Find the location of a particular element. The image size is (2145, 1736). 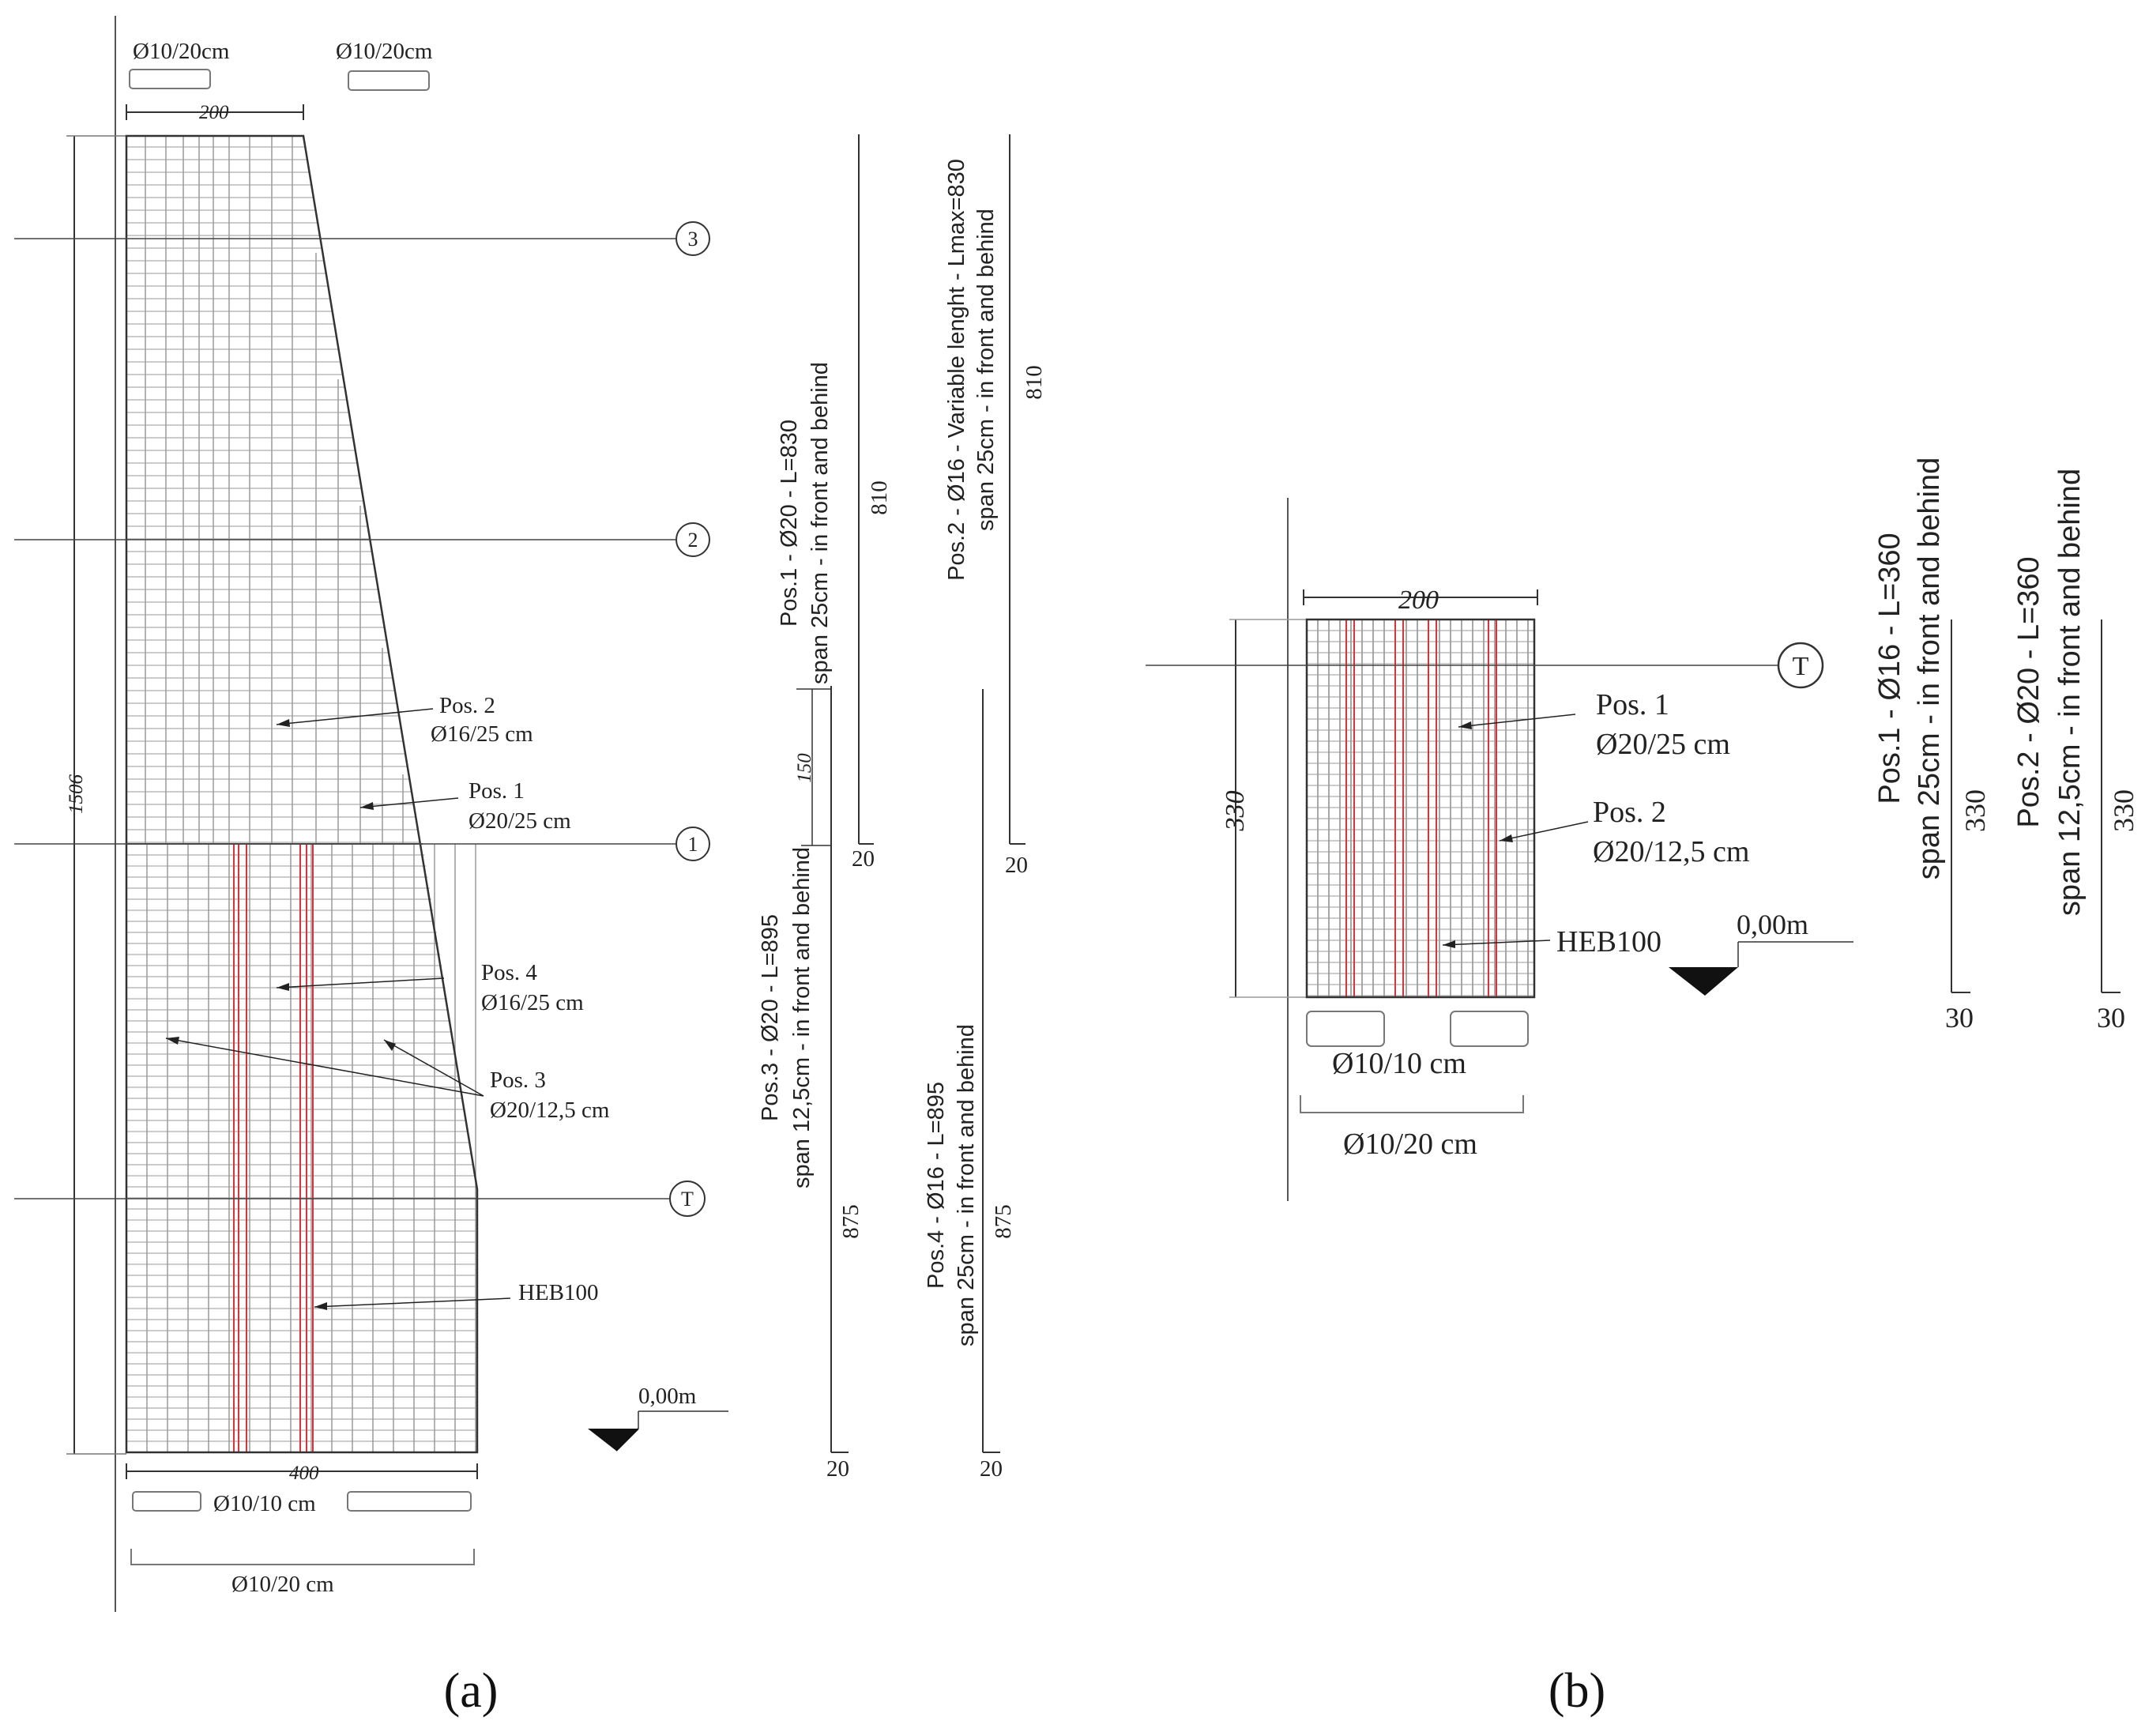

axis-t-label: T is located at coordinates (687, 1199).